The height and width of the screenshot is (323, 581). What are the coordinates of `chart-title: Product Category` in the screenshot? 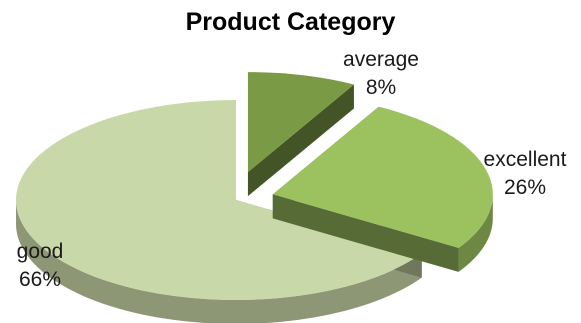 It's located at (290, 22).